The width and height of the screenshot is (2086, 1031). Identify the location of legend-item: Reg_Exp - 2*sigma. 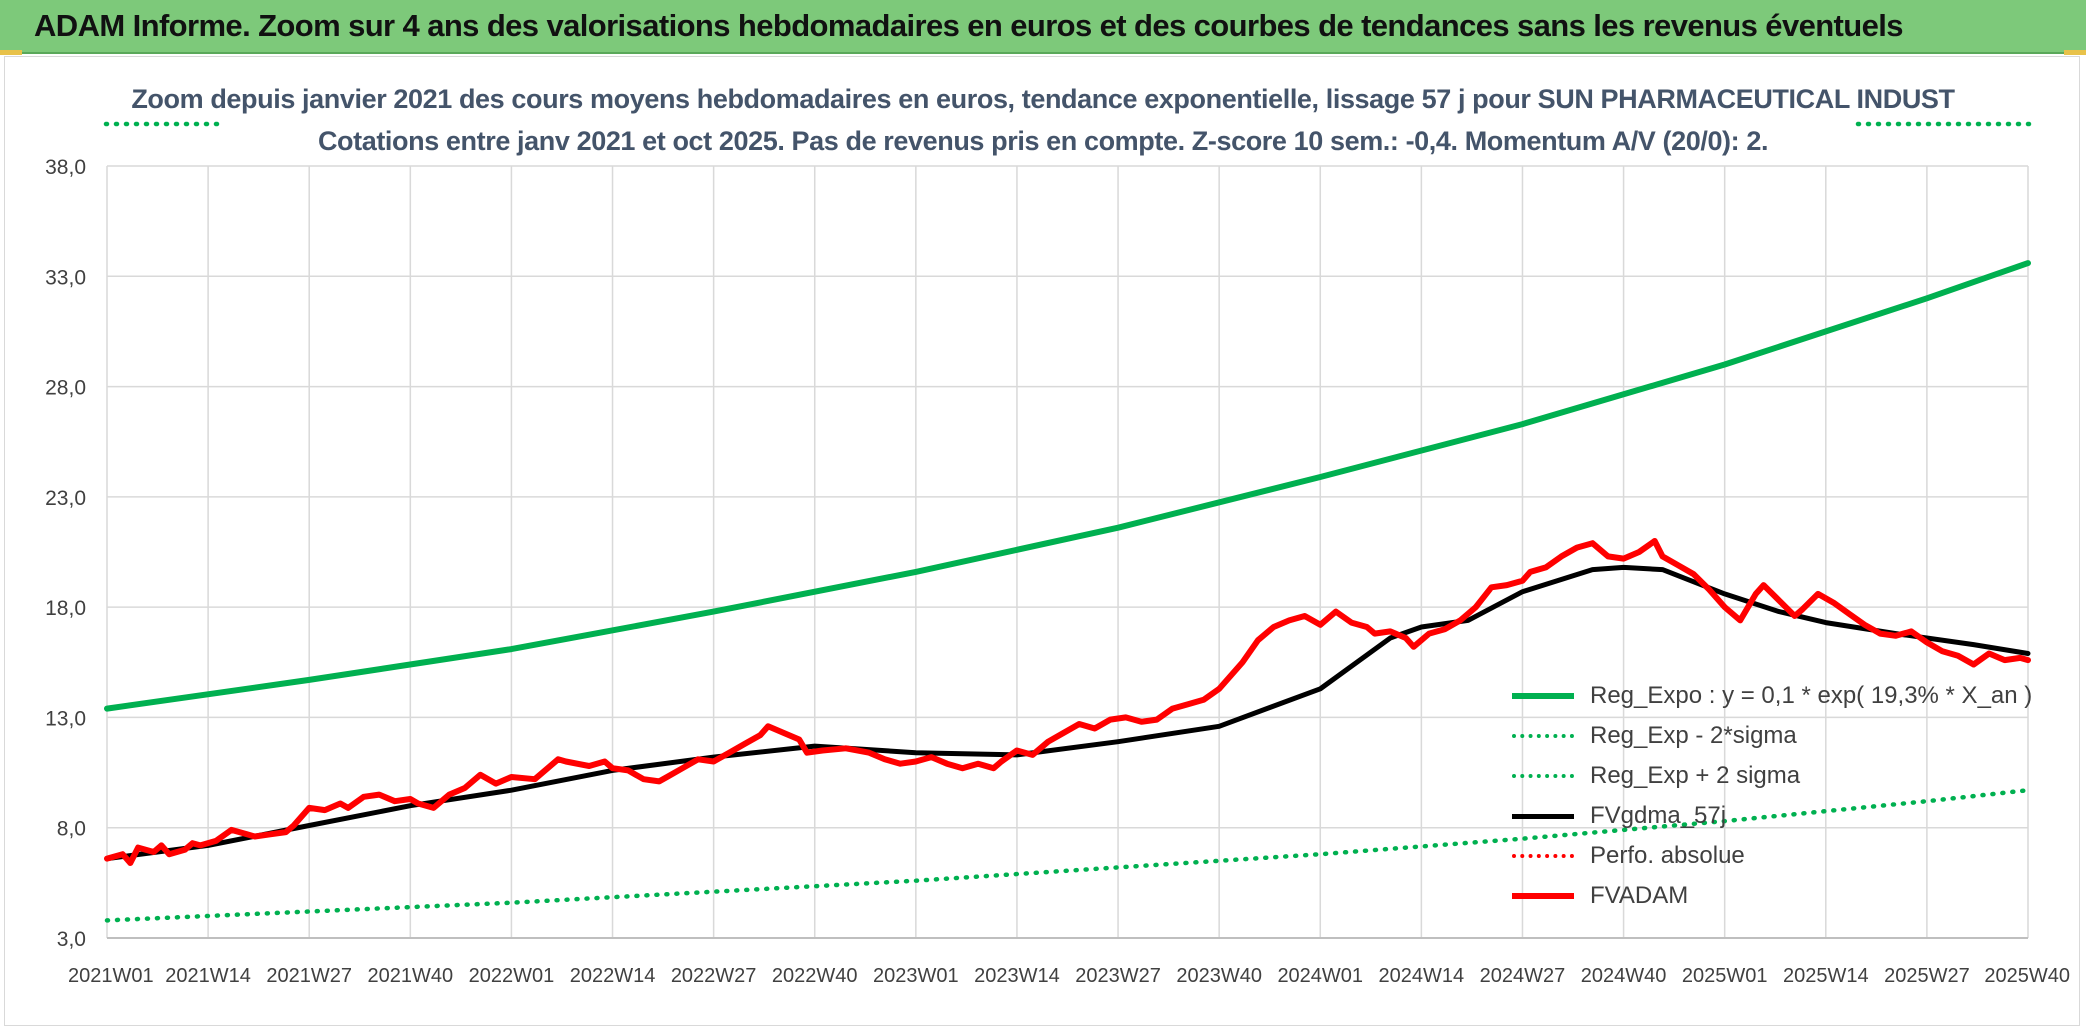
(1772, 736).